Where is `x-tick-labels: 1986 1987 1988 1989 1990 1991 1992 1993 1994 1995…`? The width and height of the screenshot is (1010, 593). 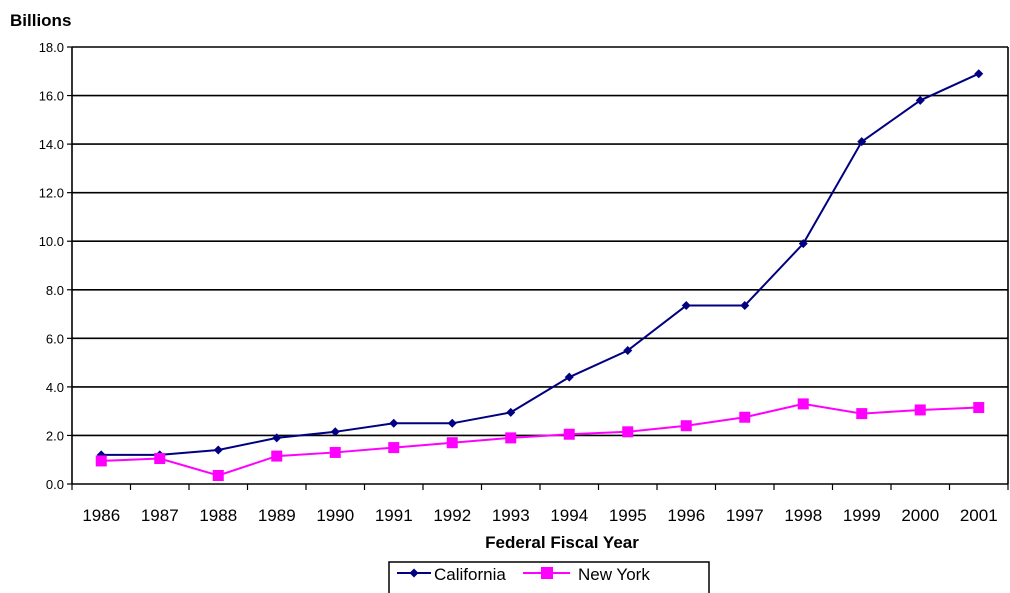
x-tick-labels: 1986 1987 1988 1989 1990 1991 1992 1993 1994 1995… is located at coordinates (539, 515).